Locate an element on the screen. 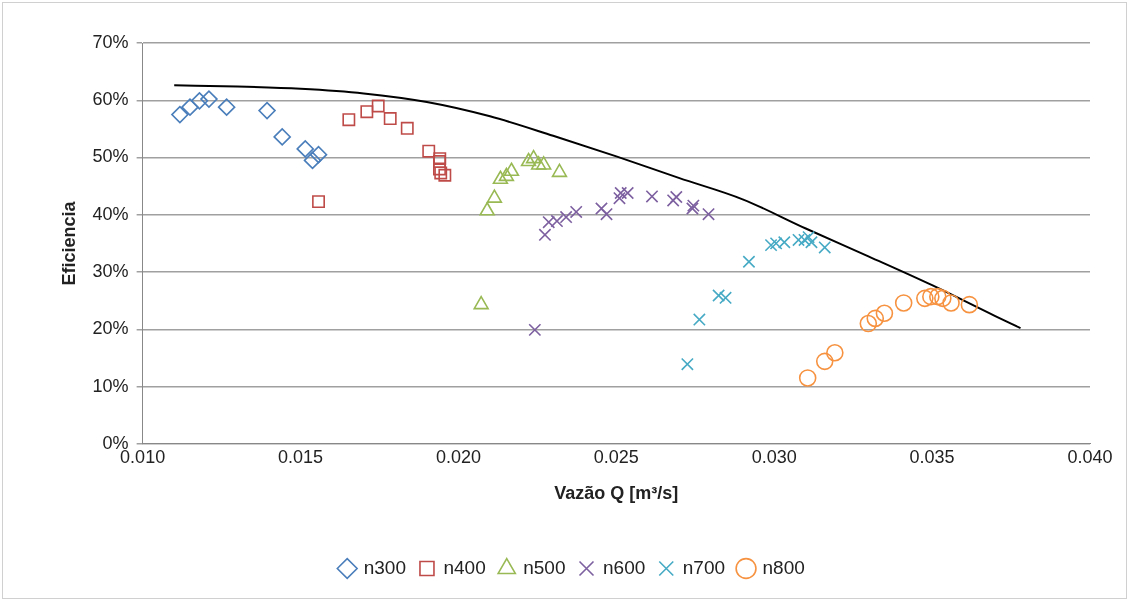 The image size is (1129, 601). x-tick-label: 0.020 is located at coordinates (458, 456).